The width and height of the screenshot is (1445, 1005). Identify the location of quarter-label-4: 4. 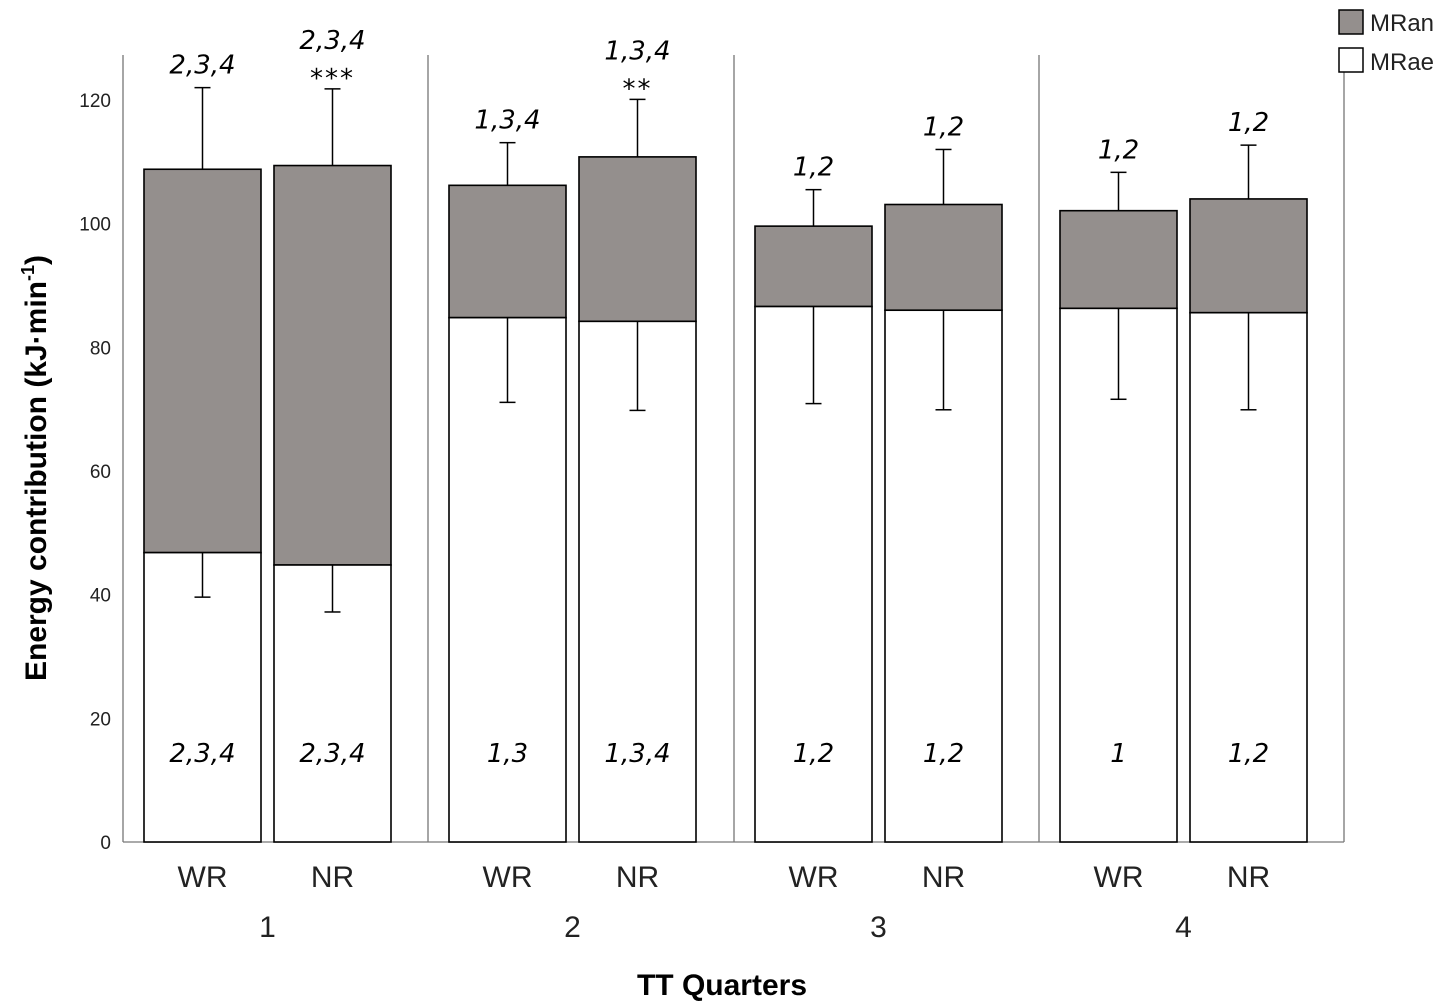
(1183, 927).